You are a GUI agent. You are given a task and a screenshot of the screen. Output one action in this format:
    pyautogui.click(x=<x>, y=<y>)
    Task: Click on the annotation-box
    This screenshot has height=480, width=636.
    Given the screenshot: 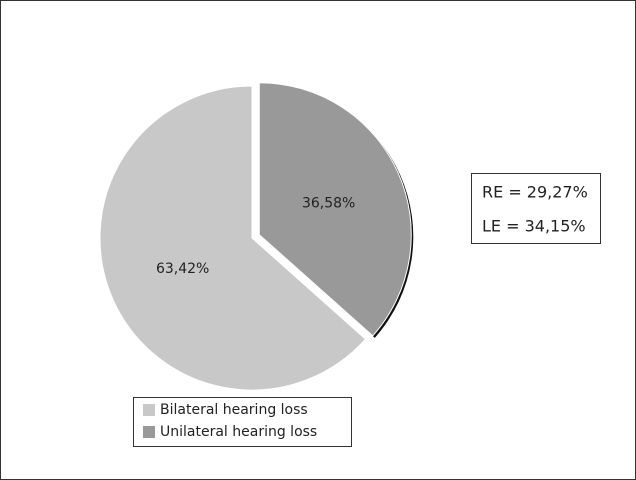 What is the action you would take?
    pyautogui.click(x=536, y=208)
    